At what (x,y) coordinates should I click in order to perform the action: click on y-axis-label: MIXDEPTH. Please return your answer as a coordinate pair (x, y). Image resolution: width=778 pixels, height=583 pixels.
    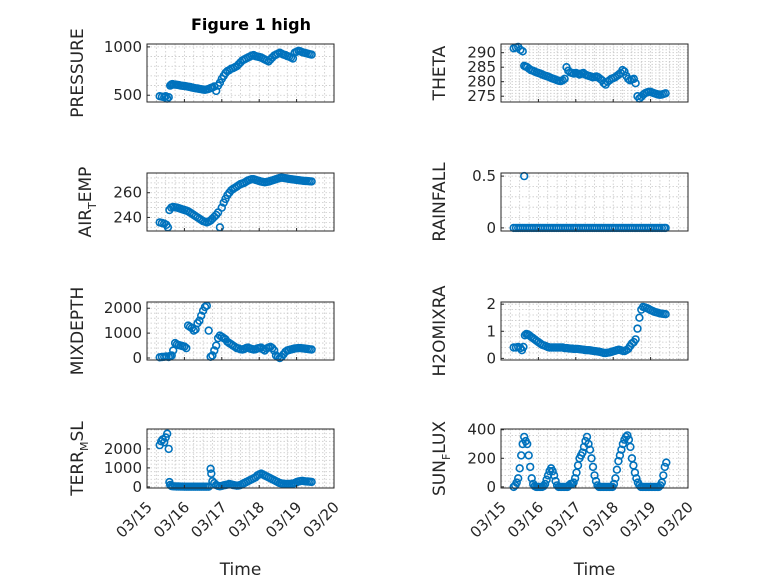
    Looking at the image, I should click on (78, 331).